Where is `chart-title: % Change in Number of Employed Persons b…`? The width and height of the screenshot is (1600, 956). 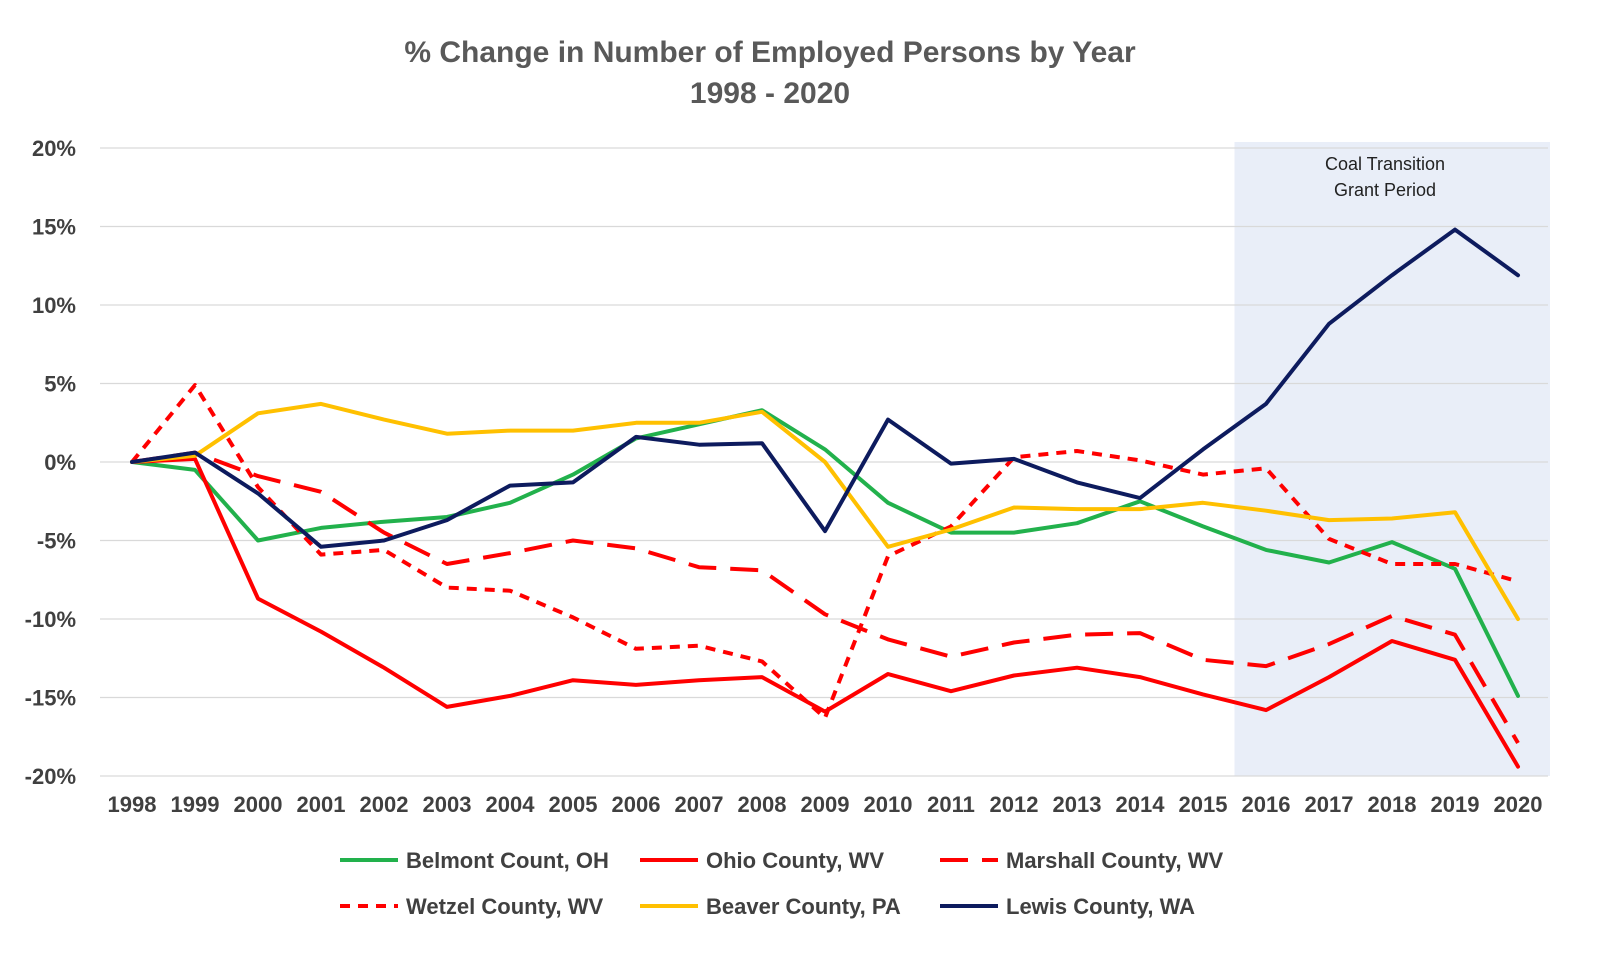
chart-title: % Change in Number of Employed Persons b… is located at coordinates (770, 52).